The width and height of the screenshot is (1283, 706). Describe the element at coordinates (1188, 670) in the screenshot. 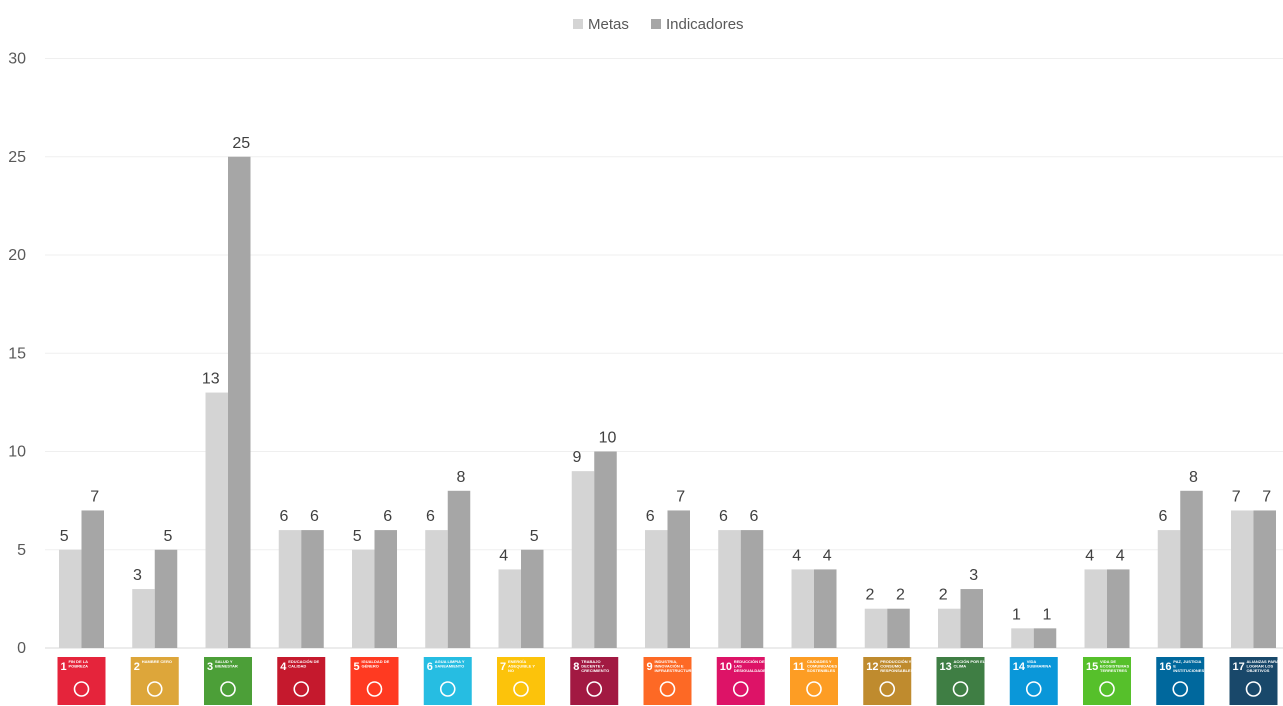

I see `sdg-title: INSTITUCIONES` at that location.